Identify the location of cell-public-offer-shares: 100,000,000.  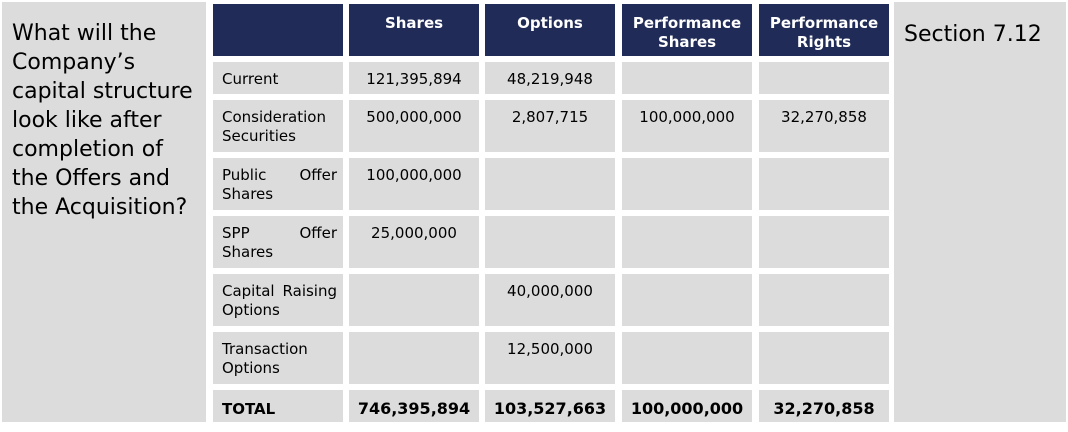
(414, 184).